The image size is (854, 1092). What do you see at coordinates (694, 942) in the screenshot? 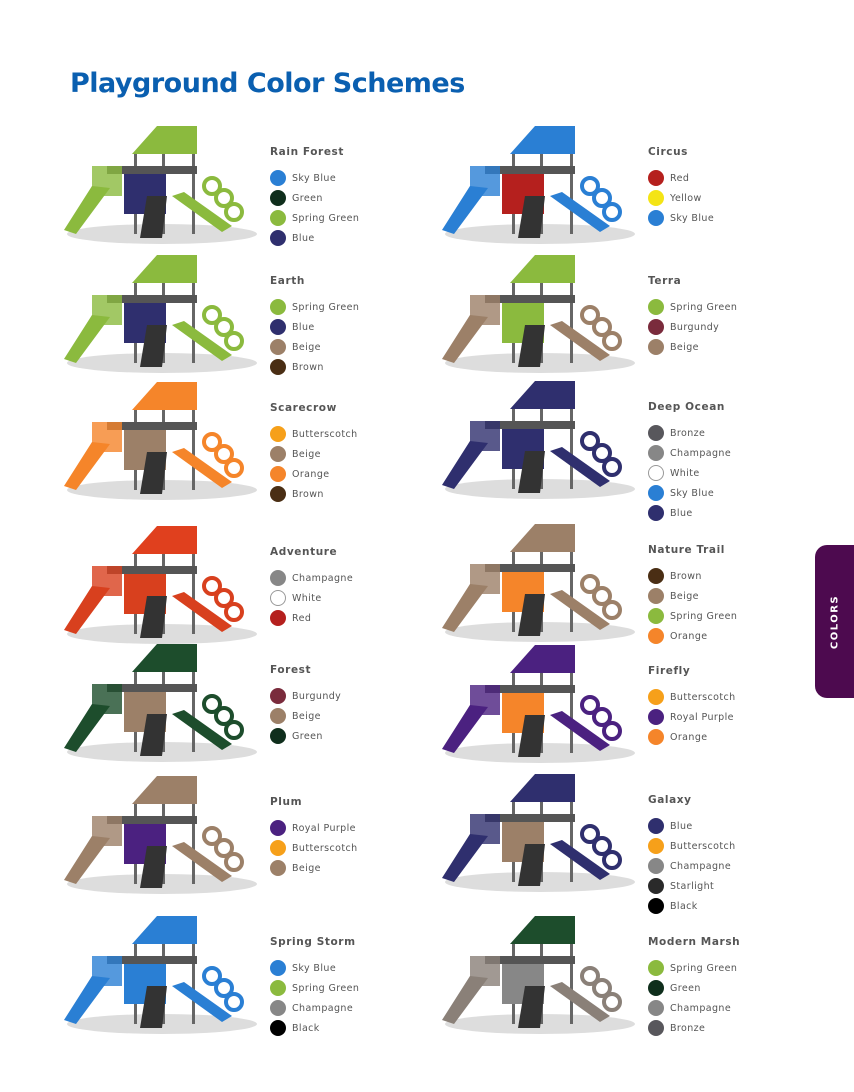
I see `scheme-name: Modern Marsh` at bounding box center [694, 942].